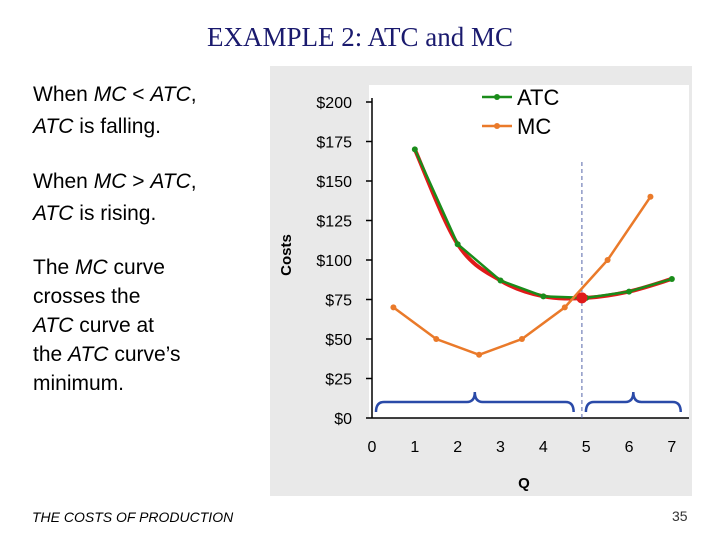 The image size is (720, 540). I want to click on x-tick-label: 3, so click(500, 447).